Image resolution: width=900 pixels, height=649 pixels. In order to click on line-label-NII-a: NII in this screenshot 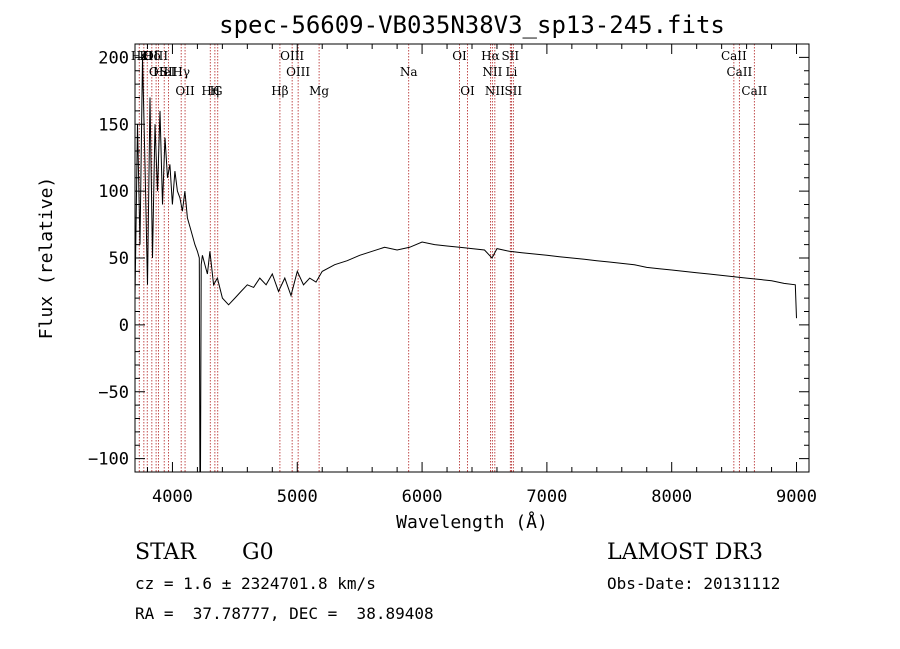, I will do `click(492, 72)`.